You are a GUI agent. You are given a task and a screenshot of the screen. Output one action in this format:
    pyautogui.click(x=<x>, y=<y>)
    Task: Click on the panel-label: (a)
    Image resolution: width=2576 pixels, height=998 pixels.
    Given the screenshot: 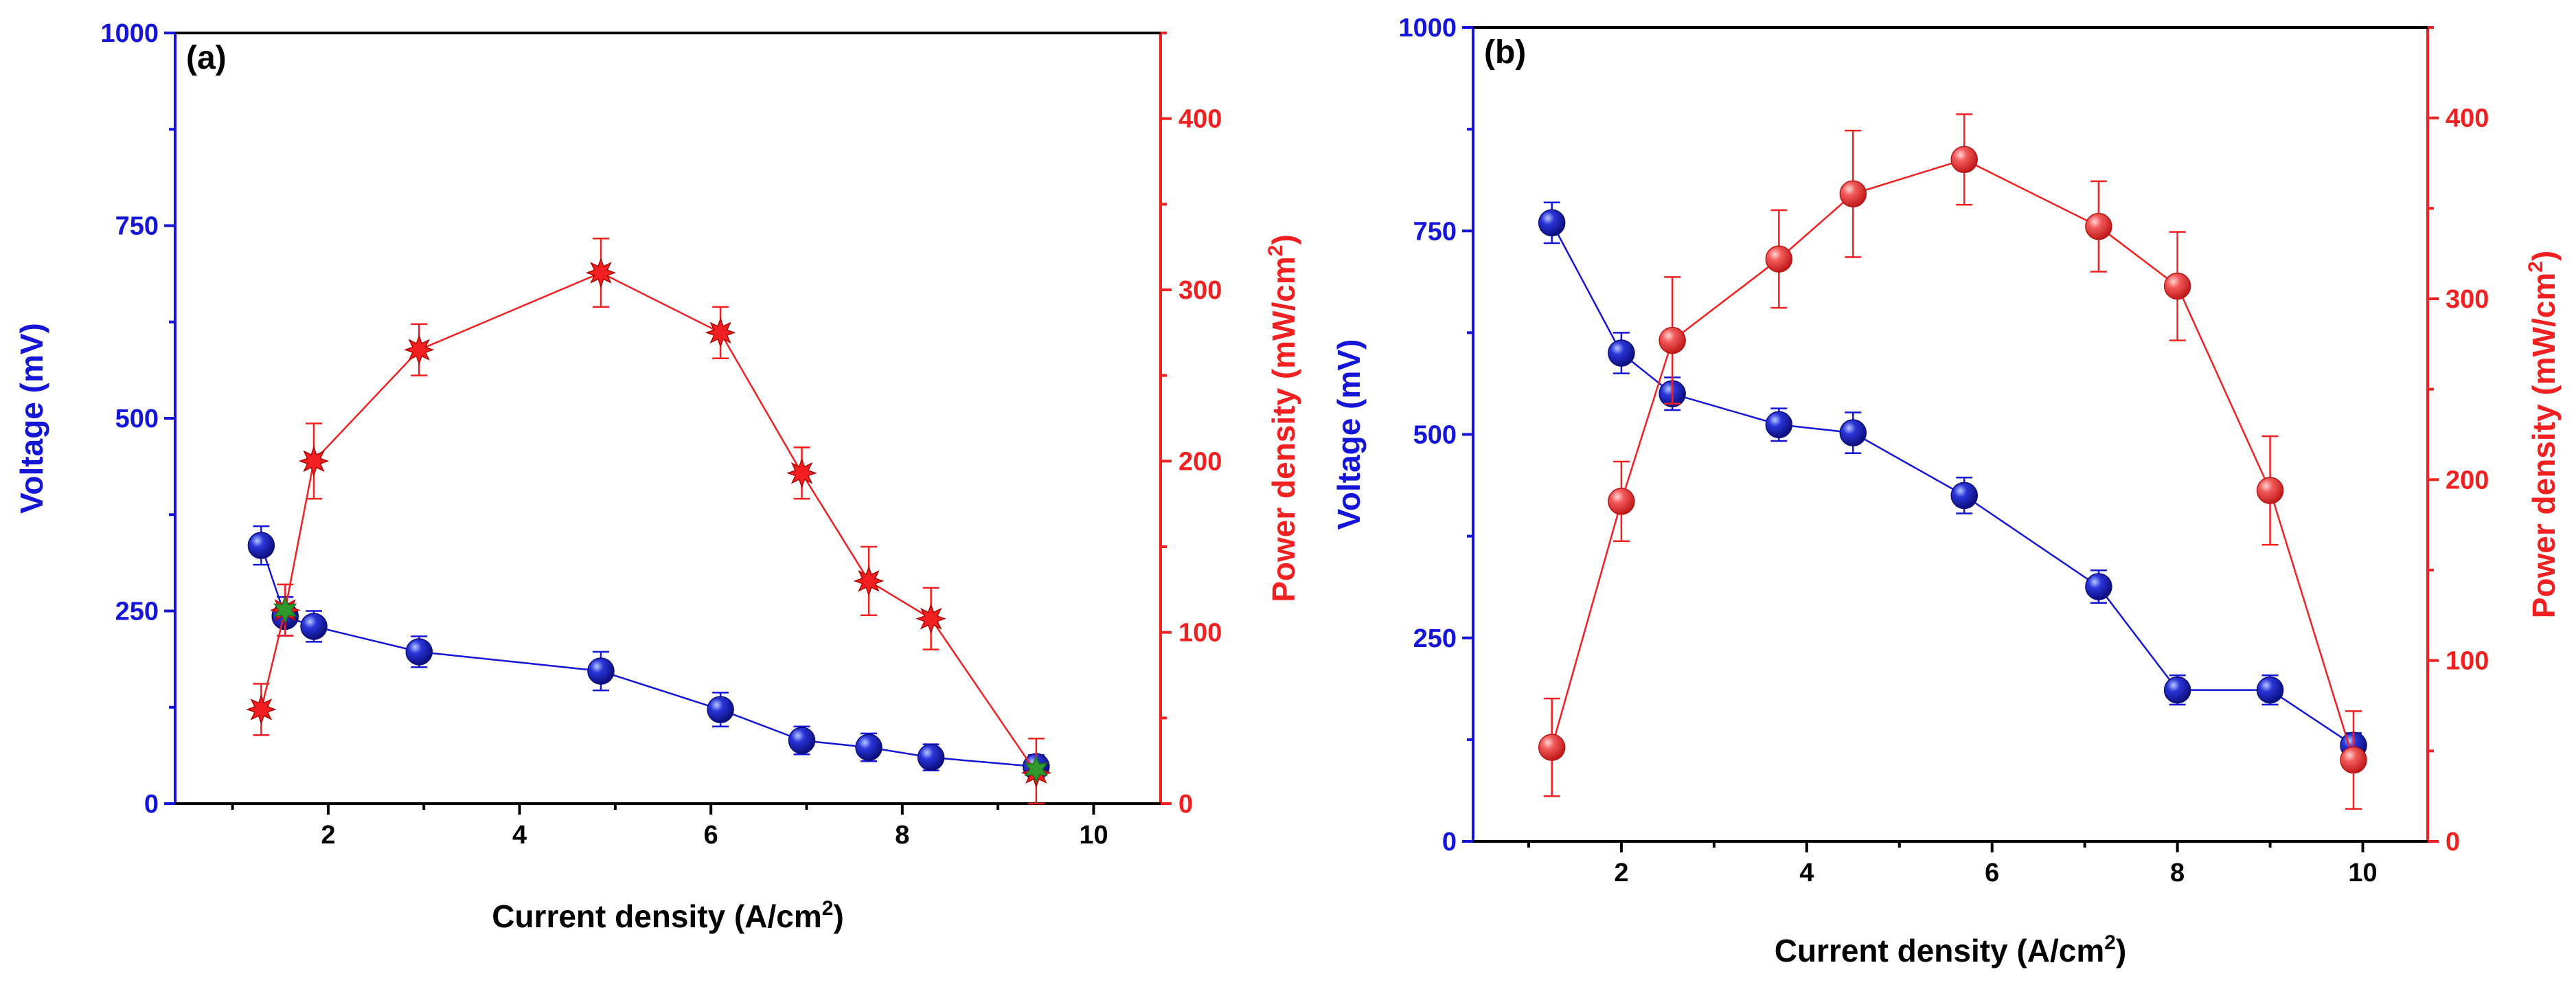 What is the action you would take?
    pyautogui.click(x=206, y=58)
    